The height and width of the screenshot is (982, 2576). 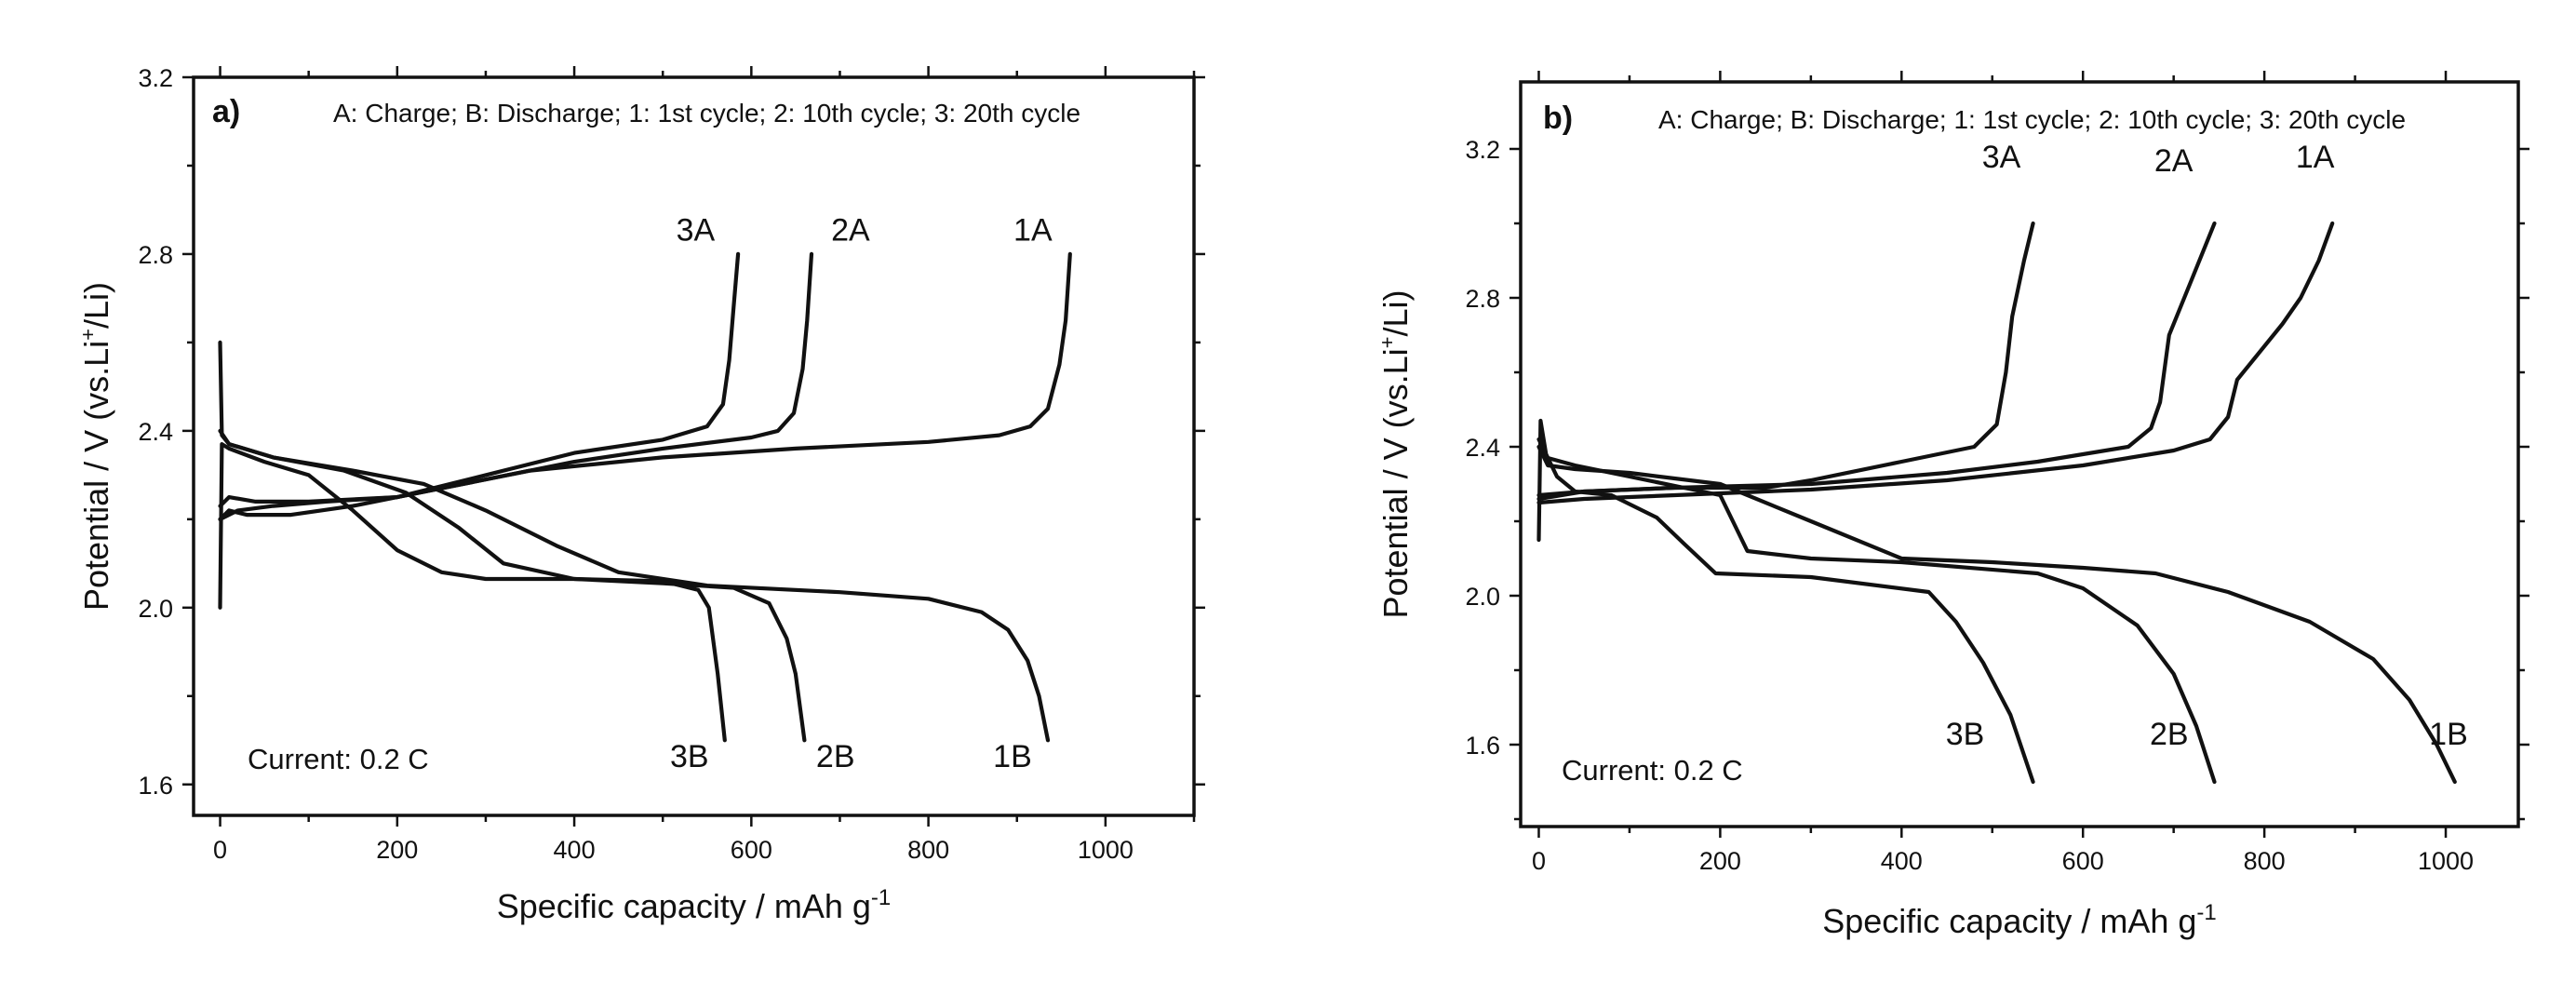 I want to click on series-line-1B, so click(x=634, y=541).